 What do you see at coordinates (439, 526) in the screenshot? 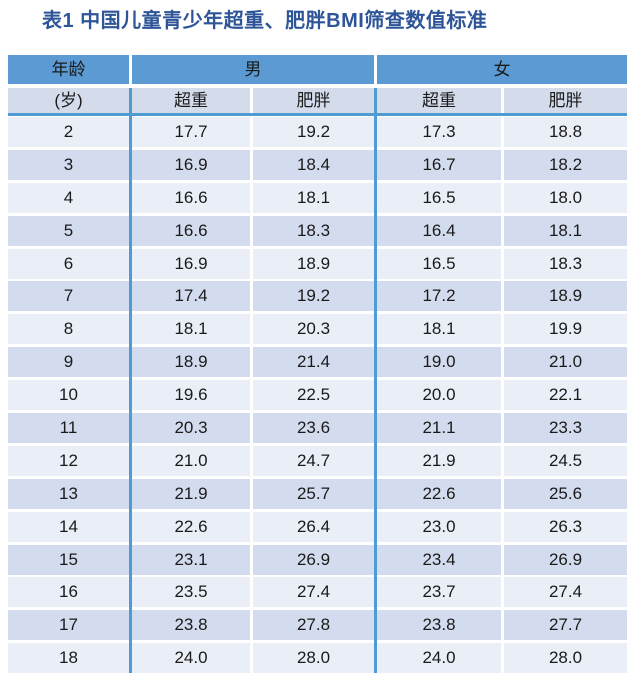
I see `bmi-value-cell: 23.0` at bounding box center [439, 526].